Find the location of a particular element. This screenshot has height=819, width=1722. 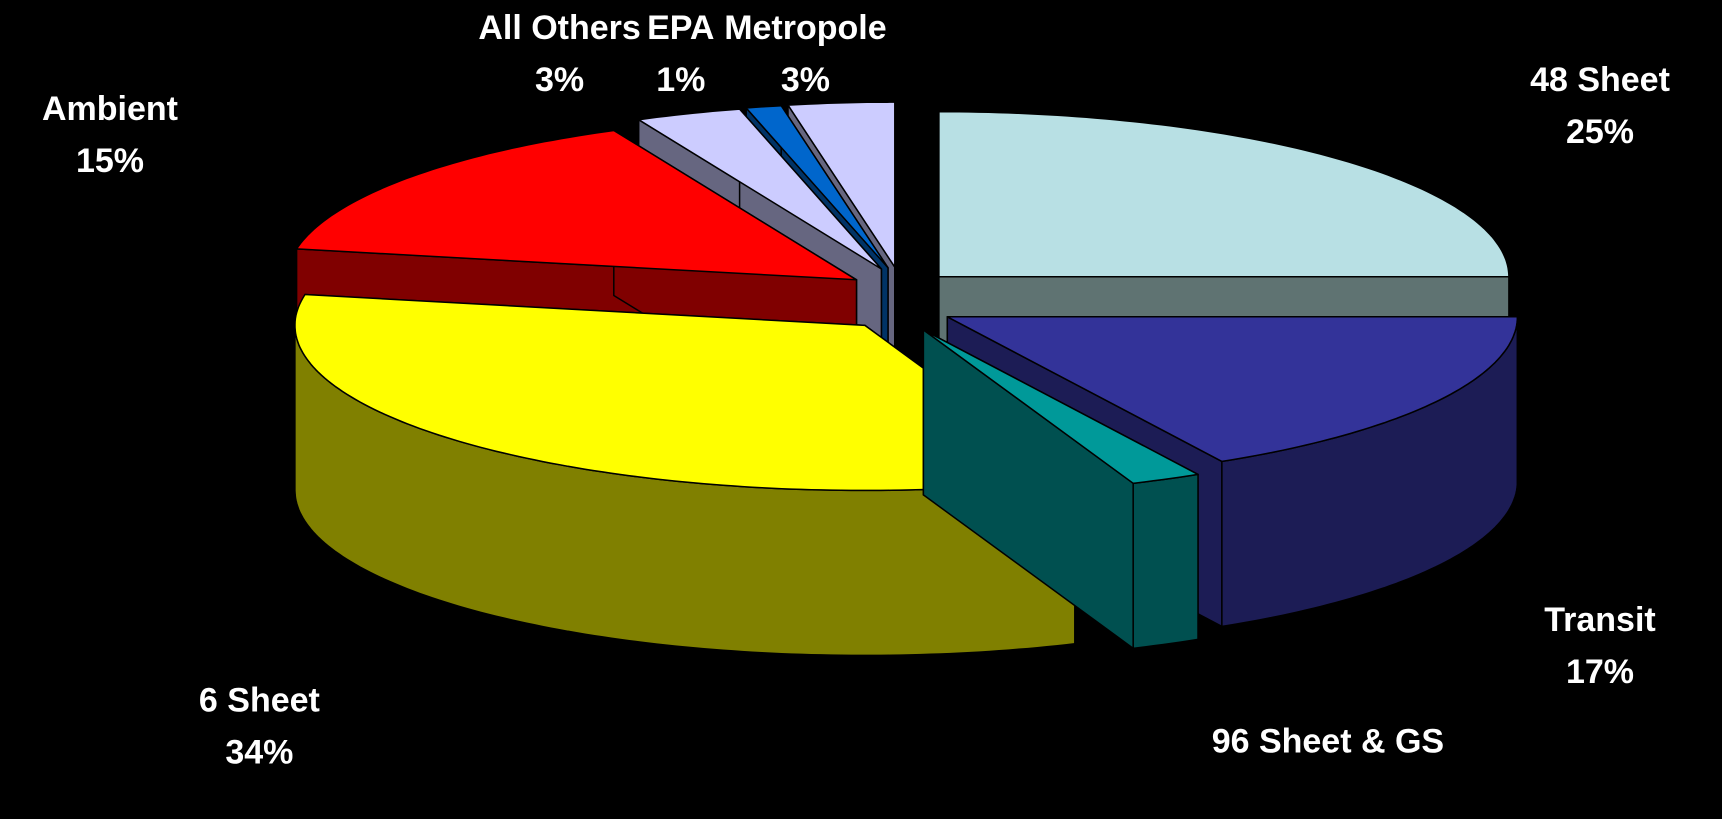

value-label: 1% is located at coordinates (680, 80).